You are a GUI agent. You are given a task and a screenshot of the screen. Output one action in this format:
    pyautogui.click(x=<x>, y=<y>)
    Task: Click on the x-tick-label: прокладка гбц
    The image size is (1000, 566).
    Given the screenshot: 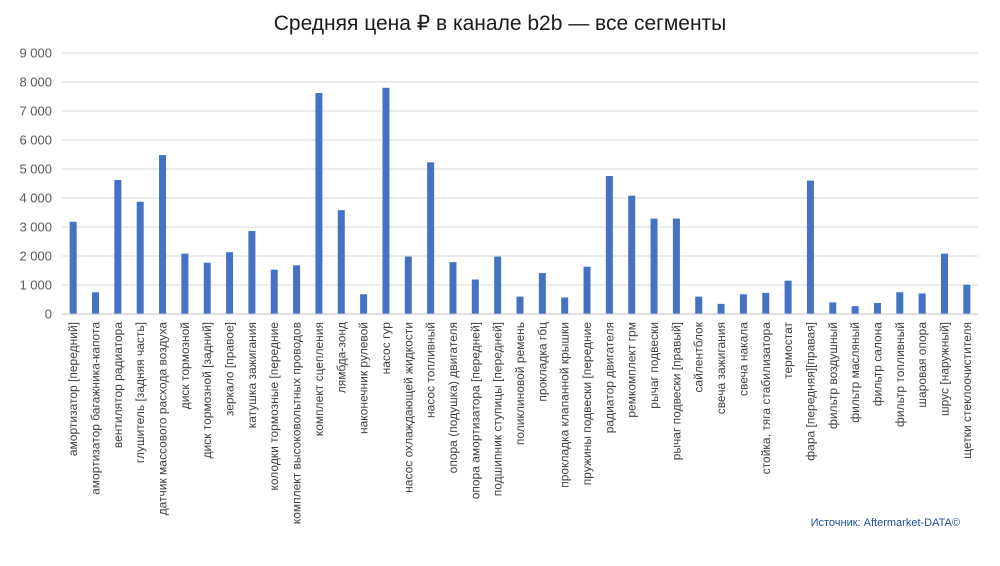 What is the action you would take?
    pyautogui.click(x=542, y=362)
    